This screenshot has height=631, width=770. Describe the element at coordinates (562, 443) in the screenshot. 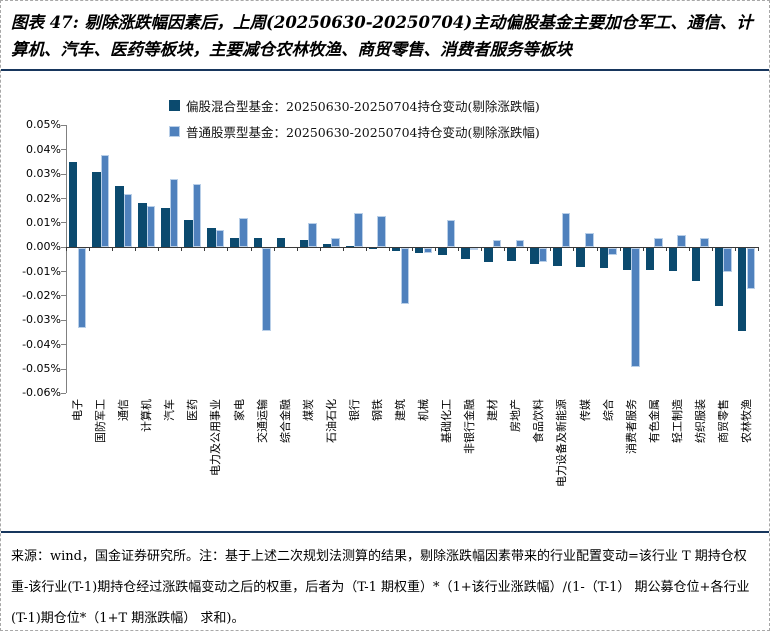

I see `x-axis-category-label: 电力设备及新能源` at that location.